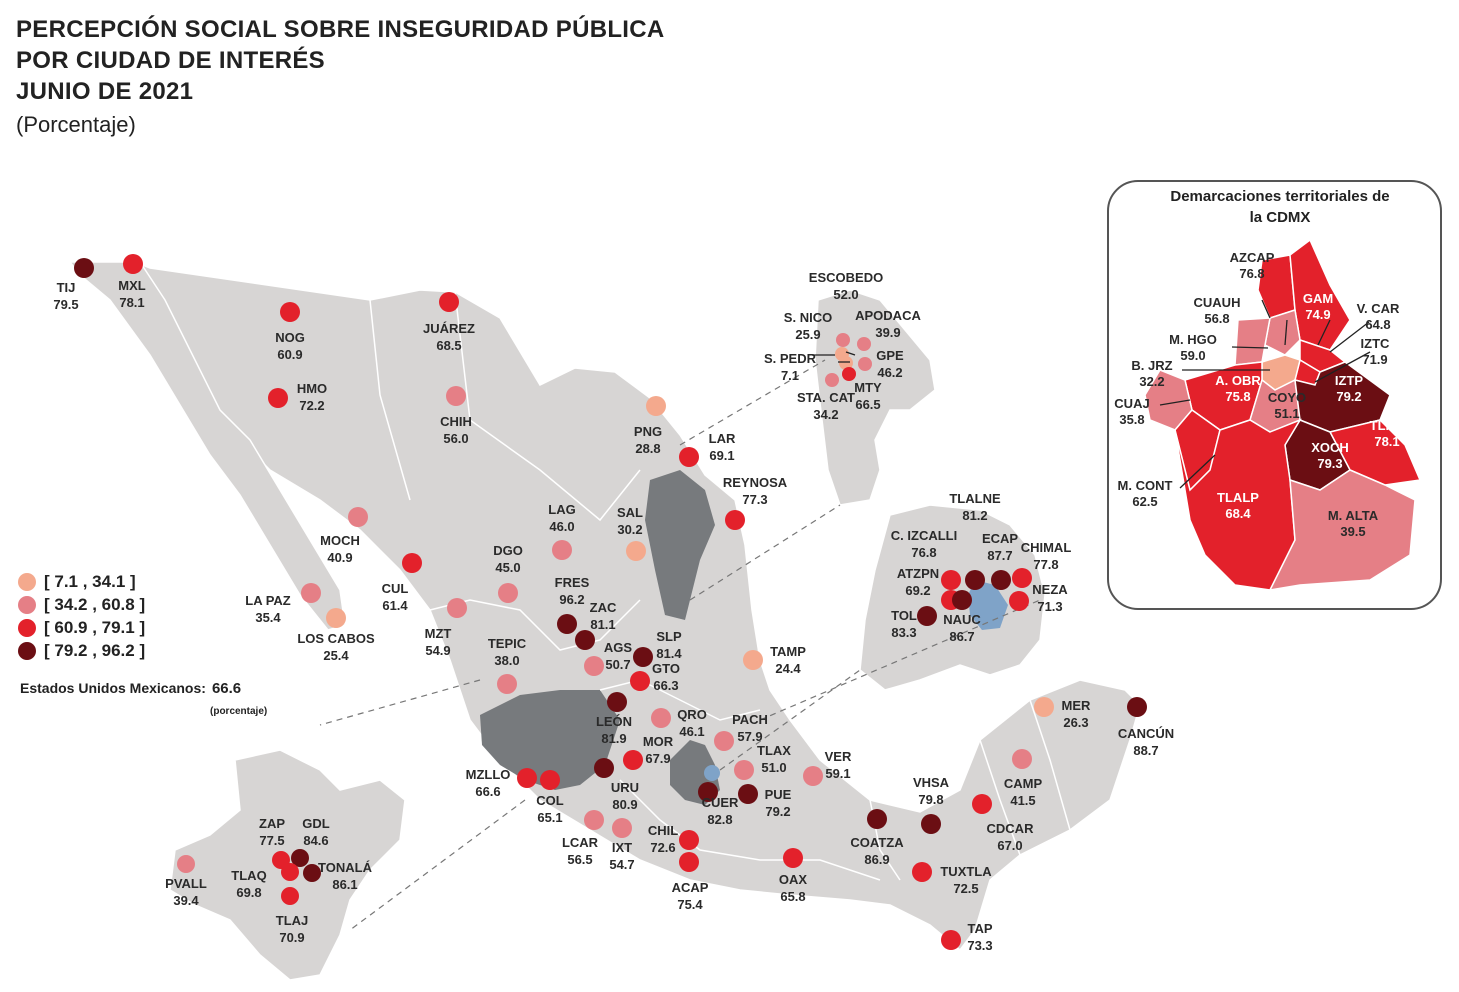 The width and height of the screenshot is (1459, 992). Describe the element at coordinates (340, 540) in the screenshot. I see `city-moch-name: MOCH` at that location.